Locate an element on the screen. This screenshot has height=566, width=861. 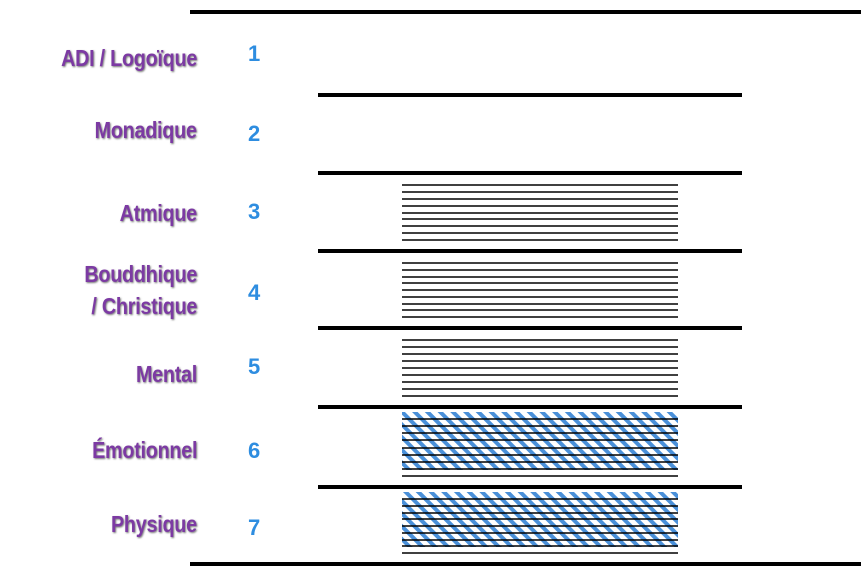
plane-label: Physique is located at coordinates (154, 524).